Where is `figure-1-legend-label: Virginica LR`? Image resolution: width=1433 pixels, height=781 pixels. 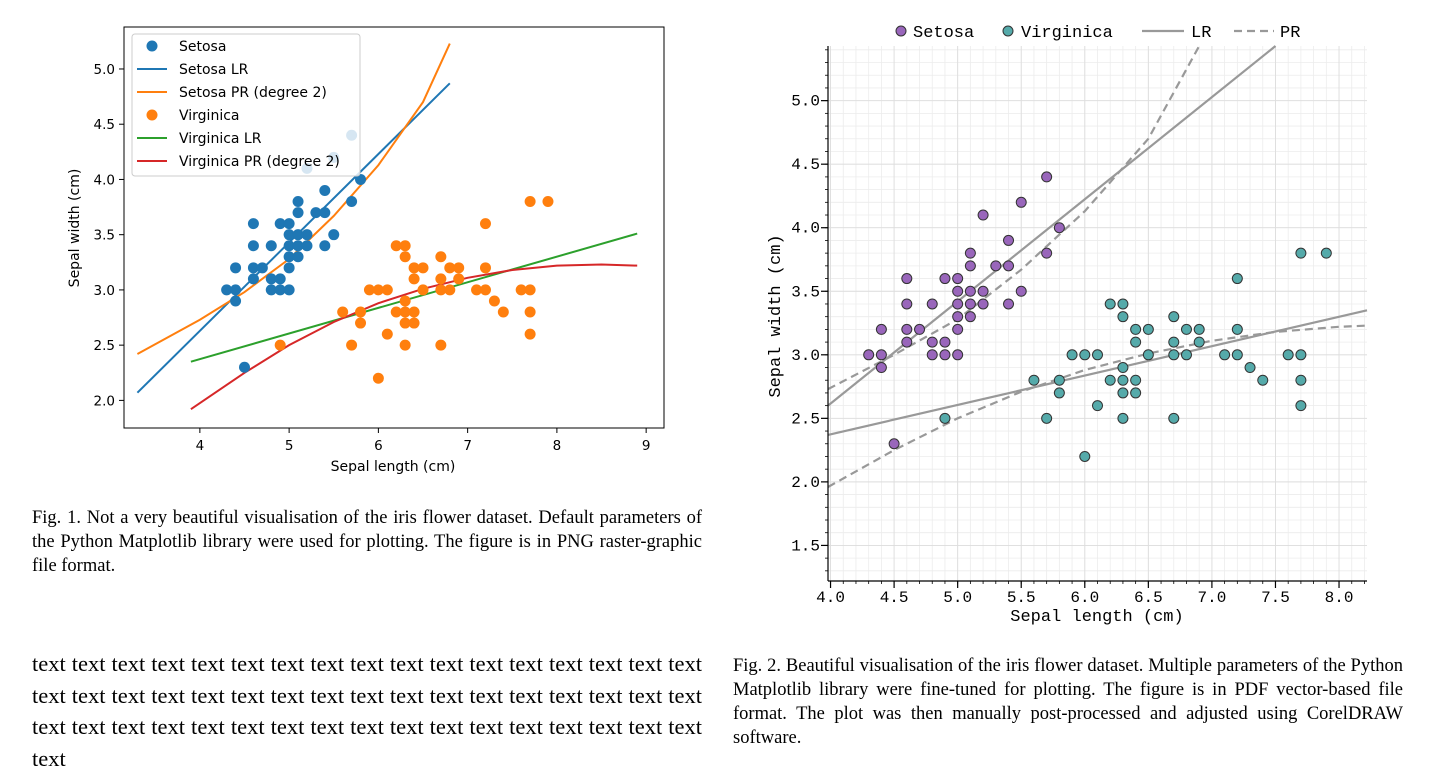 figure-1-legend-label: Virginica LR is located at coordinates (220, 139).